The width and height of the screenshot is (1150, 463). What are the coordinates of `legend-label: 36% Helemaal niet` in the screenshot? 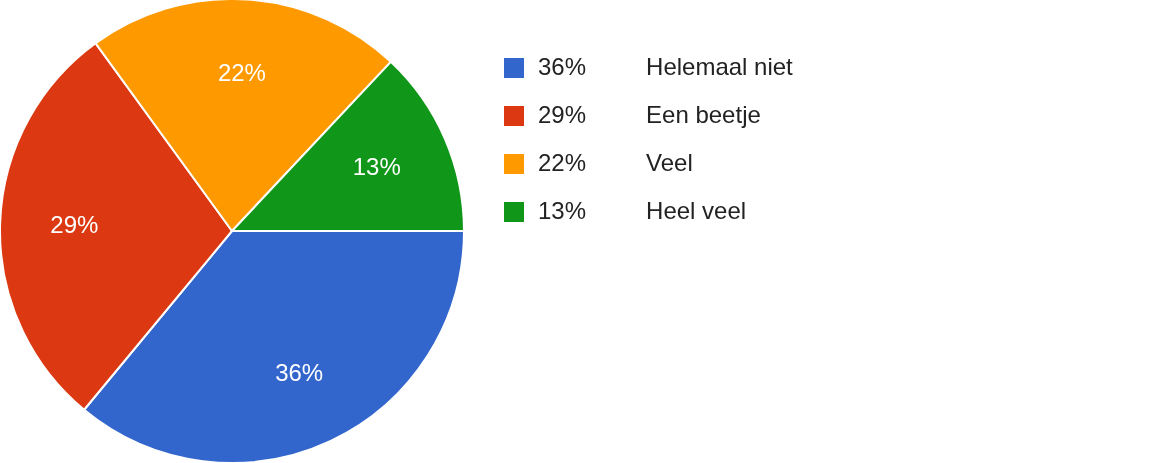 It's located at (666, 66).